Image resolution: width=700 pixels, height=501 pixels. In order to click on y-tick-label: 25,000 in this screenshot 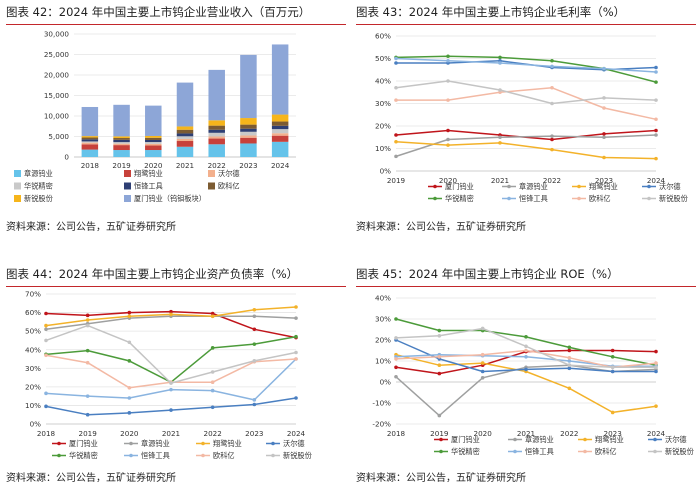, I will do `click(57, 54)`.